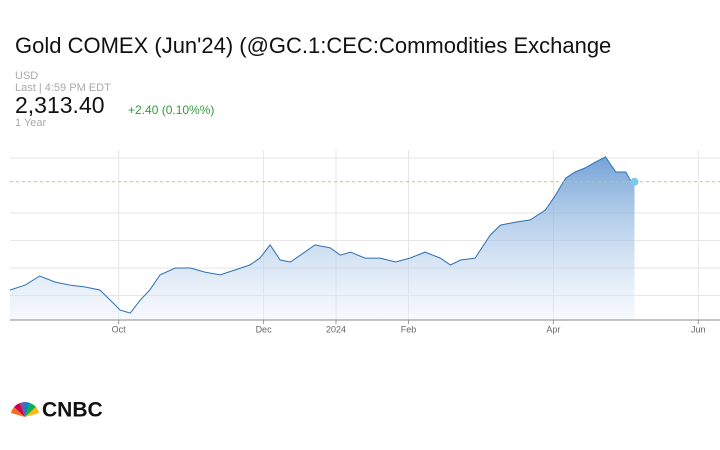 The width and height of the screenshot is (720, 450). Describe the element at coordinates (26, 76) in the screenshot. I see `currency: USD` at that location.